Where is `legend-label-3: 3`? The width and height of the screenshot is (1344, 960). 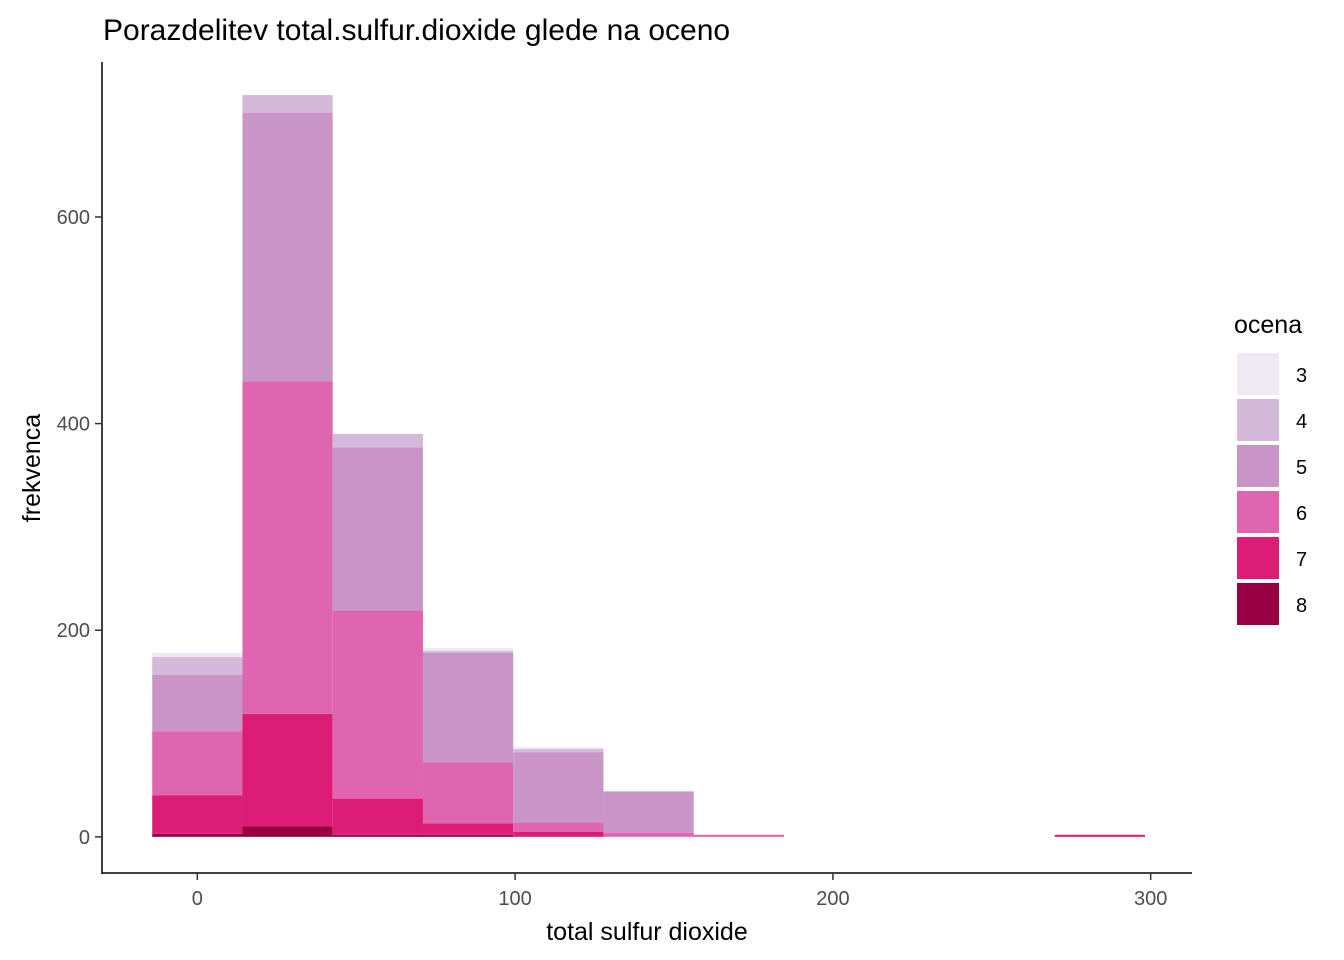 legend-label-3: 3 is located at coordinates (1301, 376).